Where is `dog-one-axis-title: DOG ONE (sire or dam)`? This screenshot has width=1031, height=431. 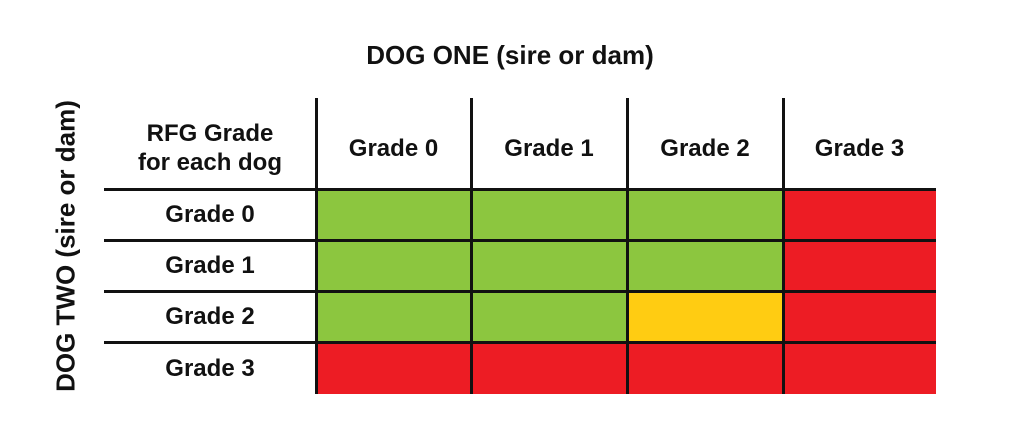 dog-one-axis-title: DOG ONE (sire or dam) is located at coordinates (510, 55).